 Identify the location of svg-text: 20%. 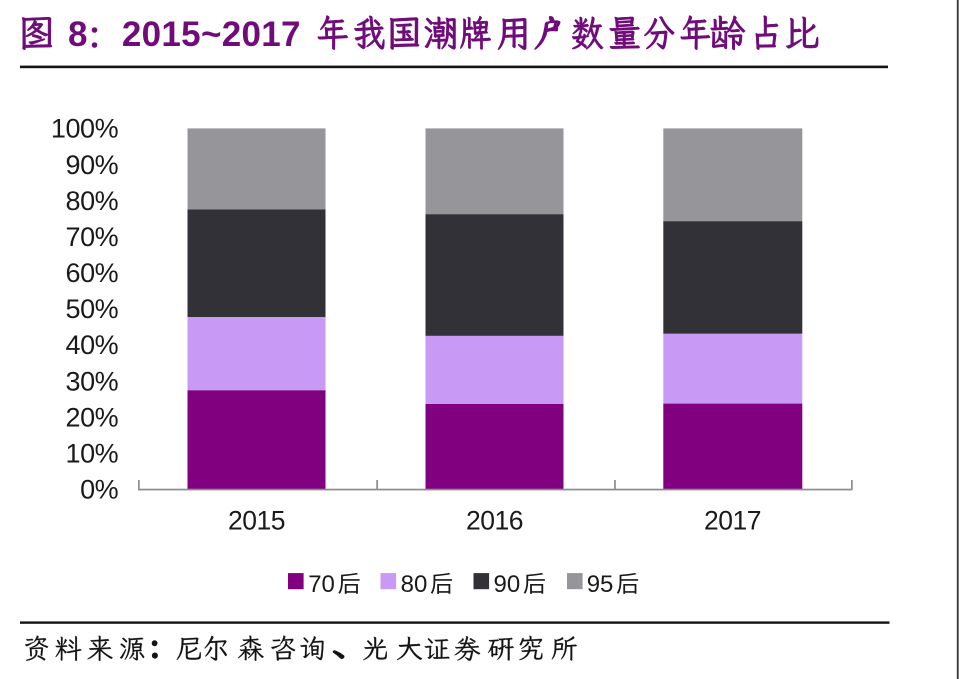
(91, 417).